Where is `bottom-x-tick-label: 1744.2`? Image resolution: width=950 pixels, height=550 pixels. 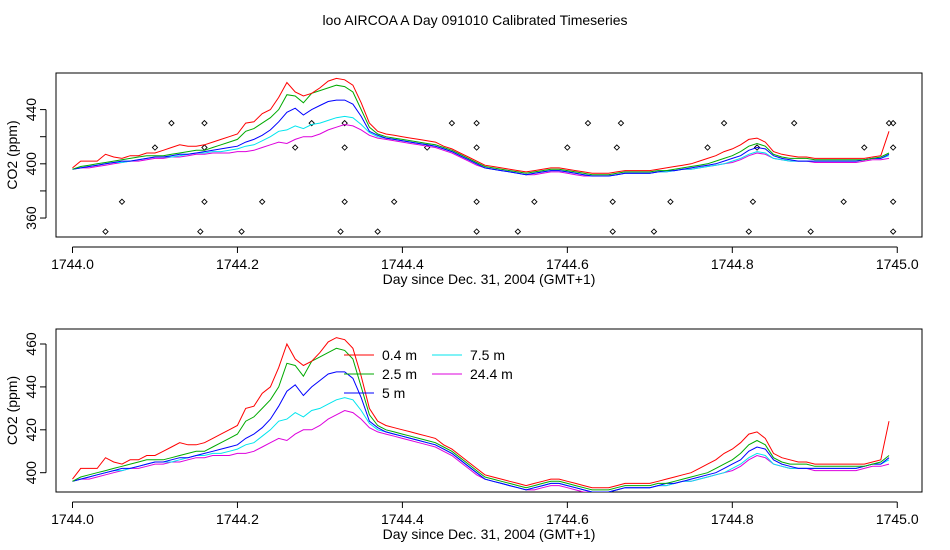
bottom-x-tick-label: 1744.2 is located at coordinates (237, 519).